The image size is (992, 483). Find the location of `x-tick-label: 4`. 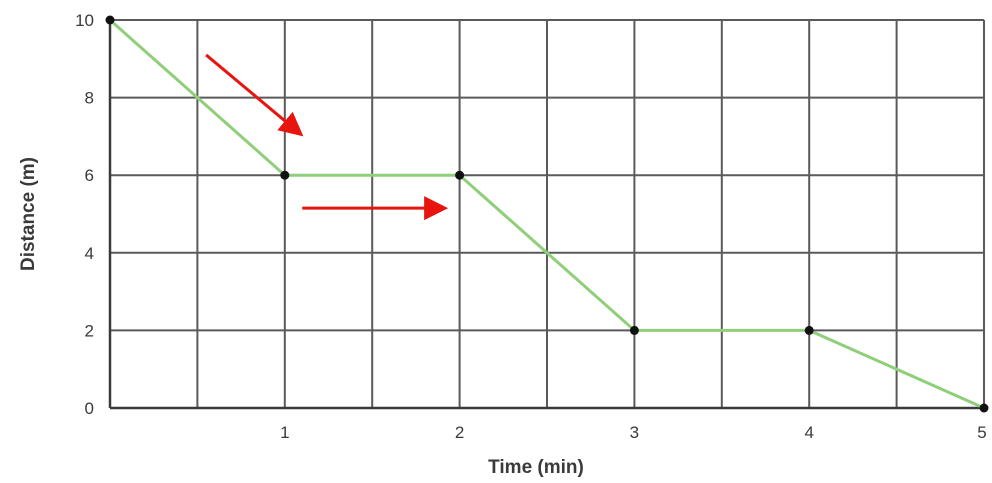

x-tick-label: 4 is located at coordinates (808, 432).